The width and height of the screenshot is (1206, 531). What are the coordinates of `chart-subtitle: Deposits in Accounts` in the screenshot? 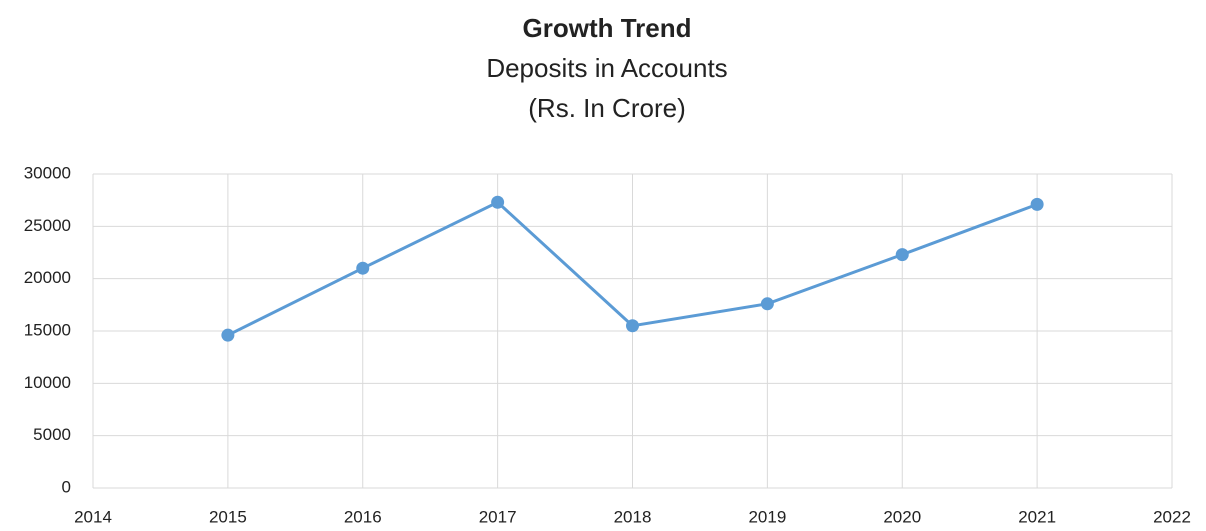 It's located at (606, 68).